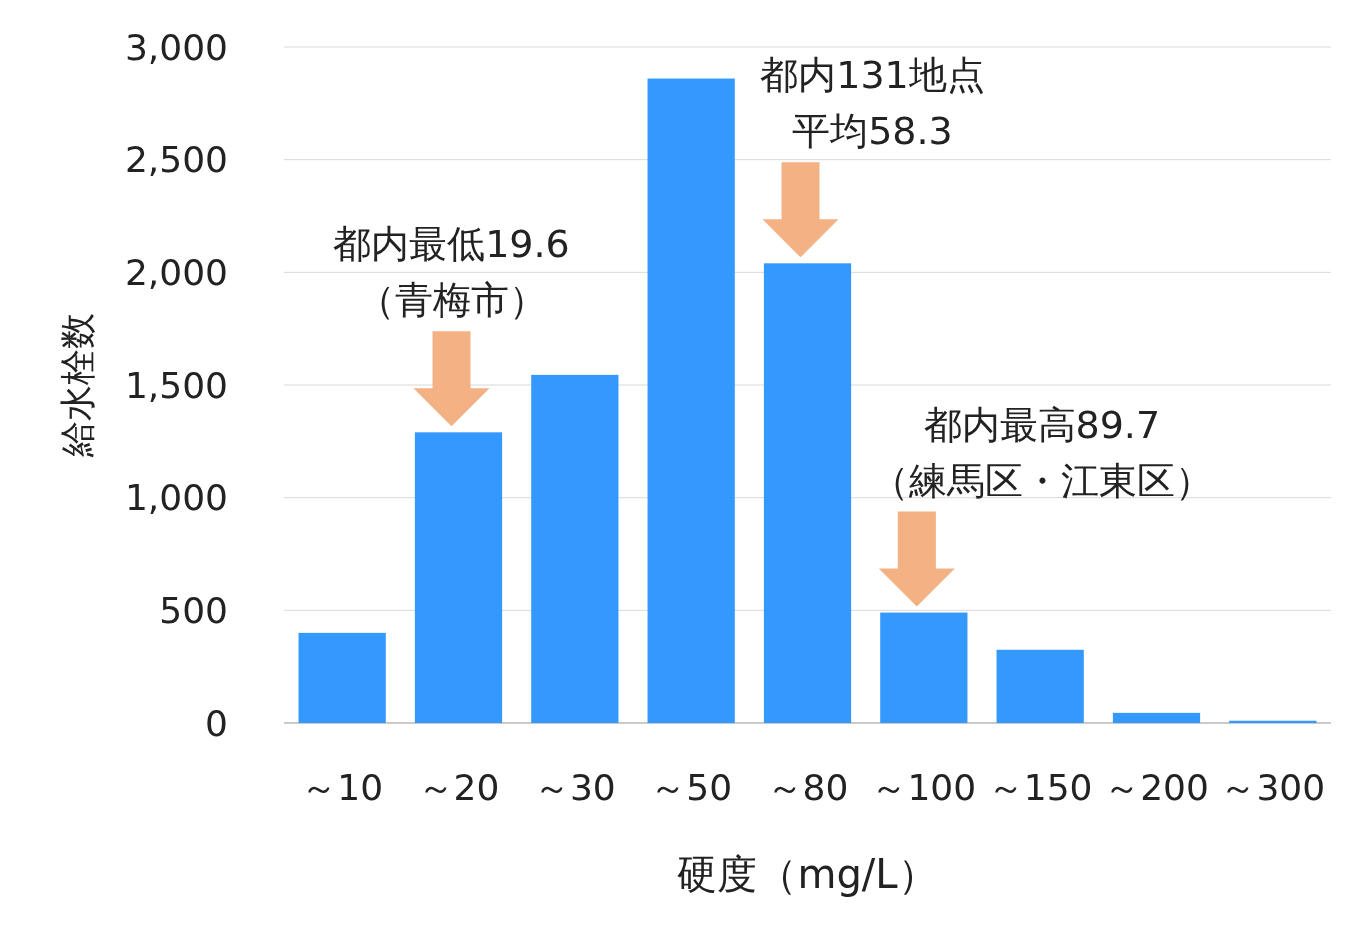  I want to click on y-tick-label: 2,500, so click(176, 160).